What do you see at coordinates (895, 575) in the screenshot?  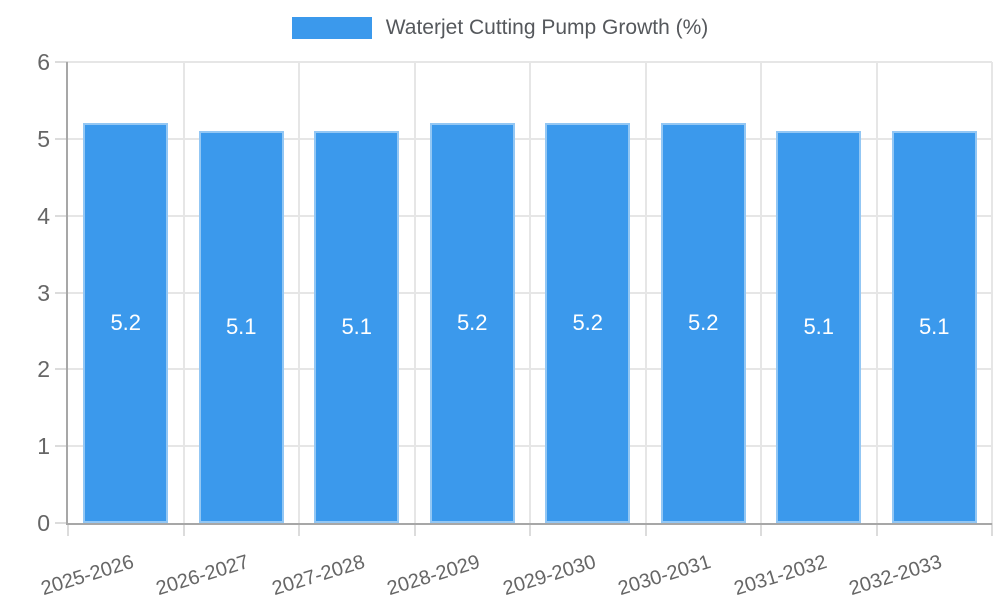 I see `x-tick-label: 2032-2033` at bounding box center [895, 575].